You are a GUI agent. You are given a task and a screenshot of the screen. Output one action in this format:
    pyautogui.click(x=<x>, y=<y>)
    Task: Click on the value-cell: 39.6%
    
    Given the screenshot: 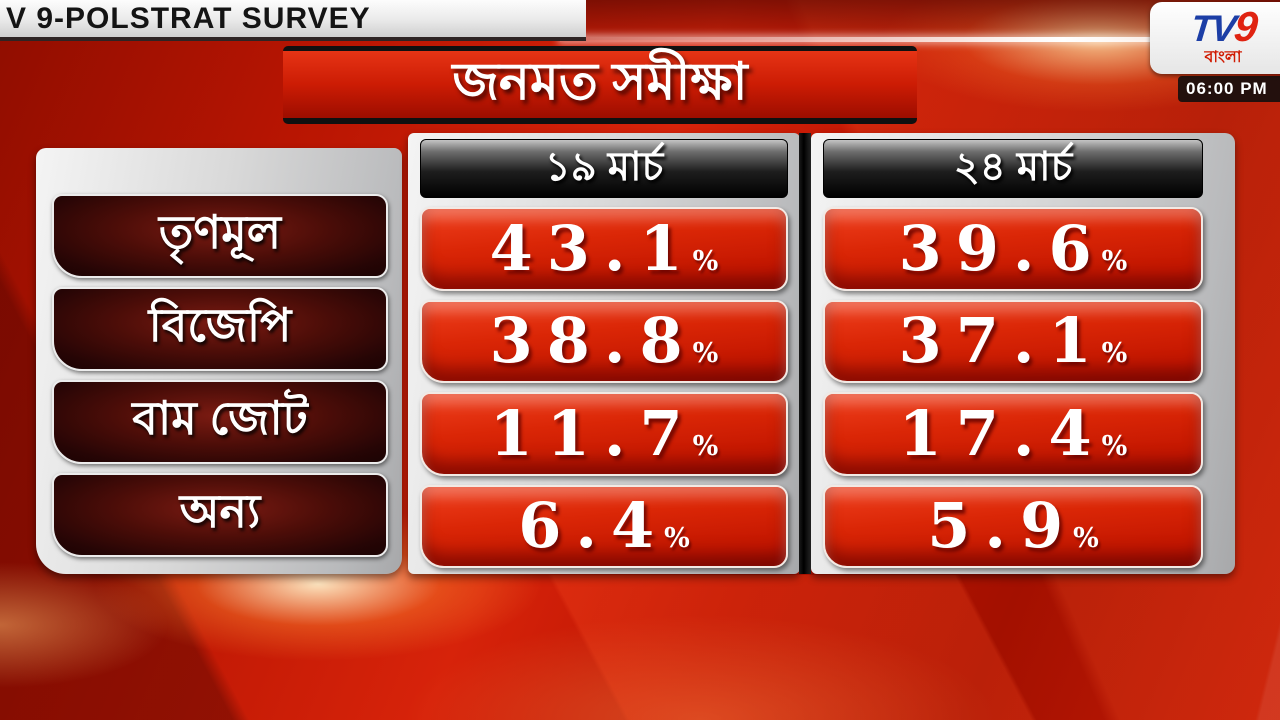 What is the action you would take?
    pyautogui.click(x=1013, y=249)
    